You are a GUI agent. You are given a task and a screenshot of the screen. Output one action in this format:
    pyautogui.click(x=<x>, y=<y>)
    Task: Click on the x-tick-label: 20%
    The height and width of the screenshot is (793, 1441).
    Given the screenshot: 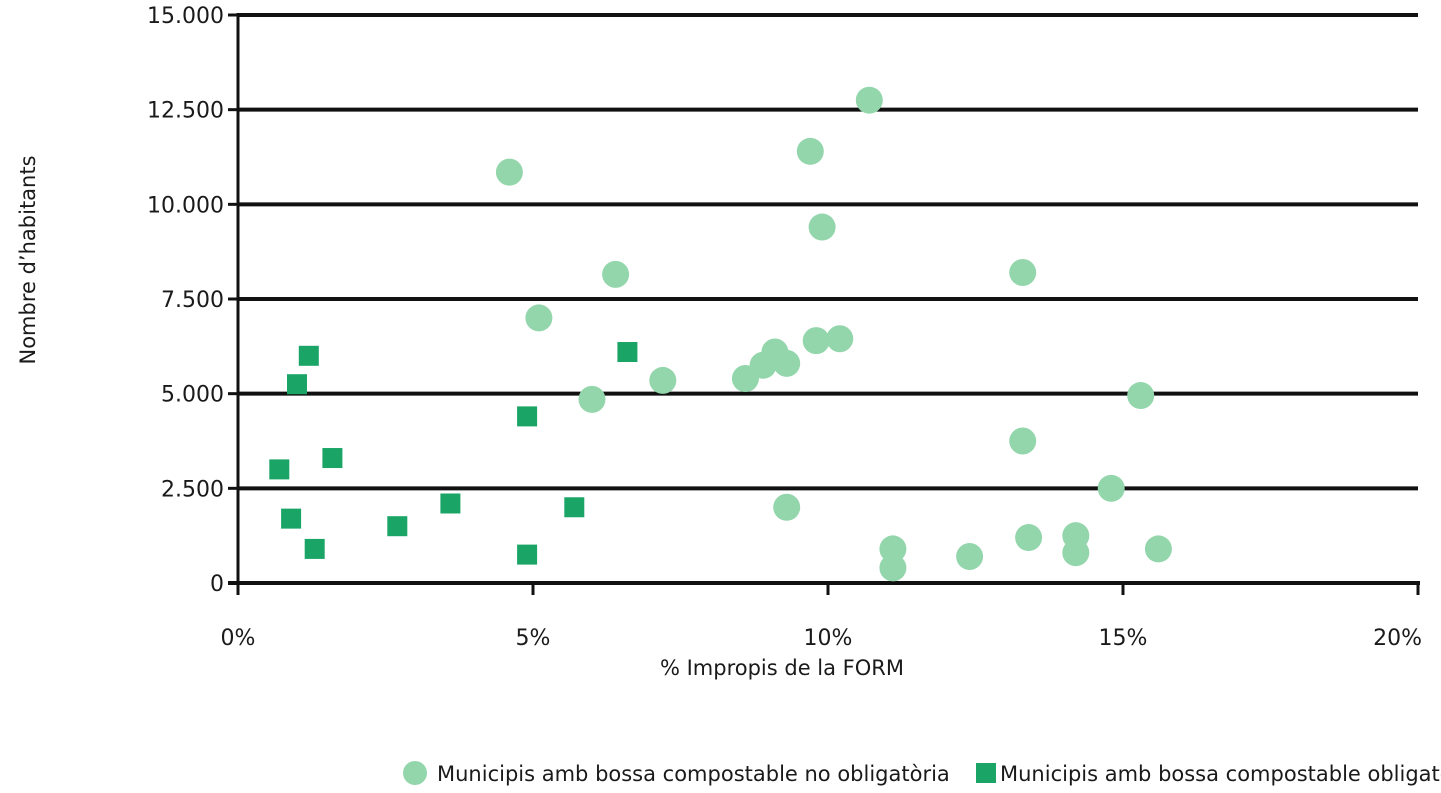 What is the action you would take?
    pyautogui.click(x=1397, y=638)
    